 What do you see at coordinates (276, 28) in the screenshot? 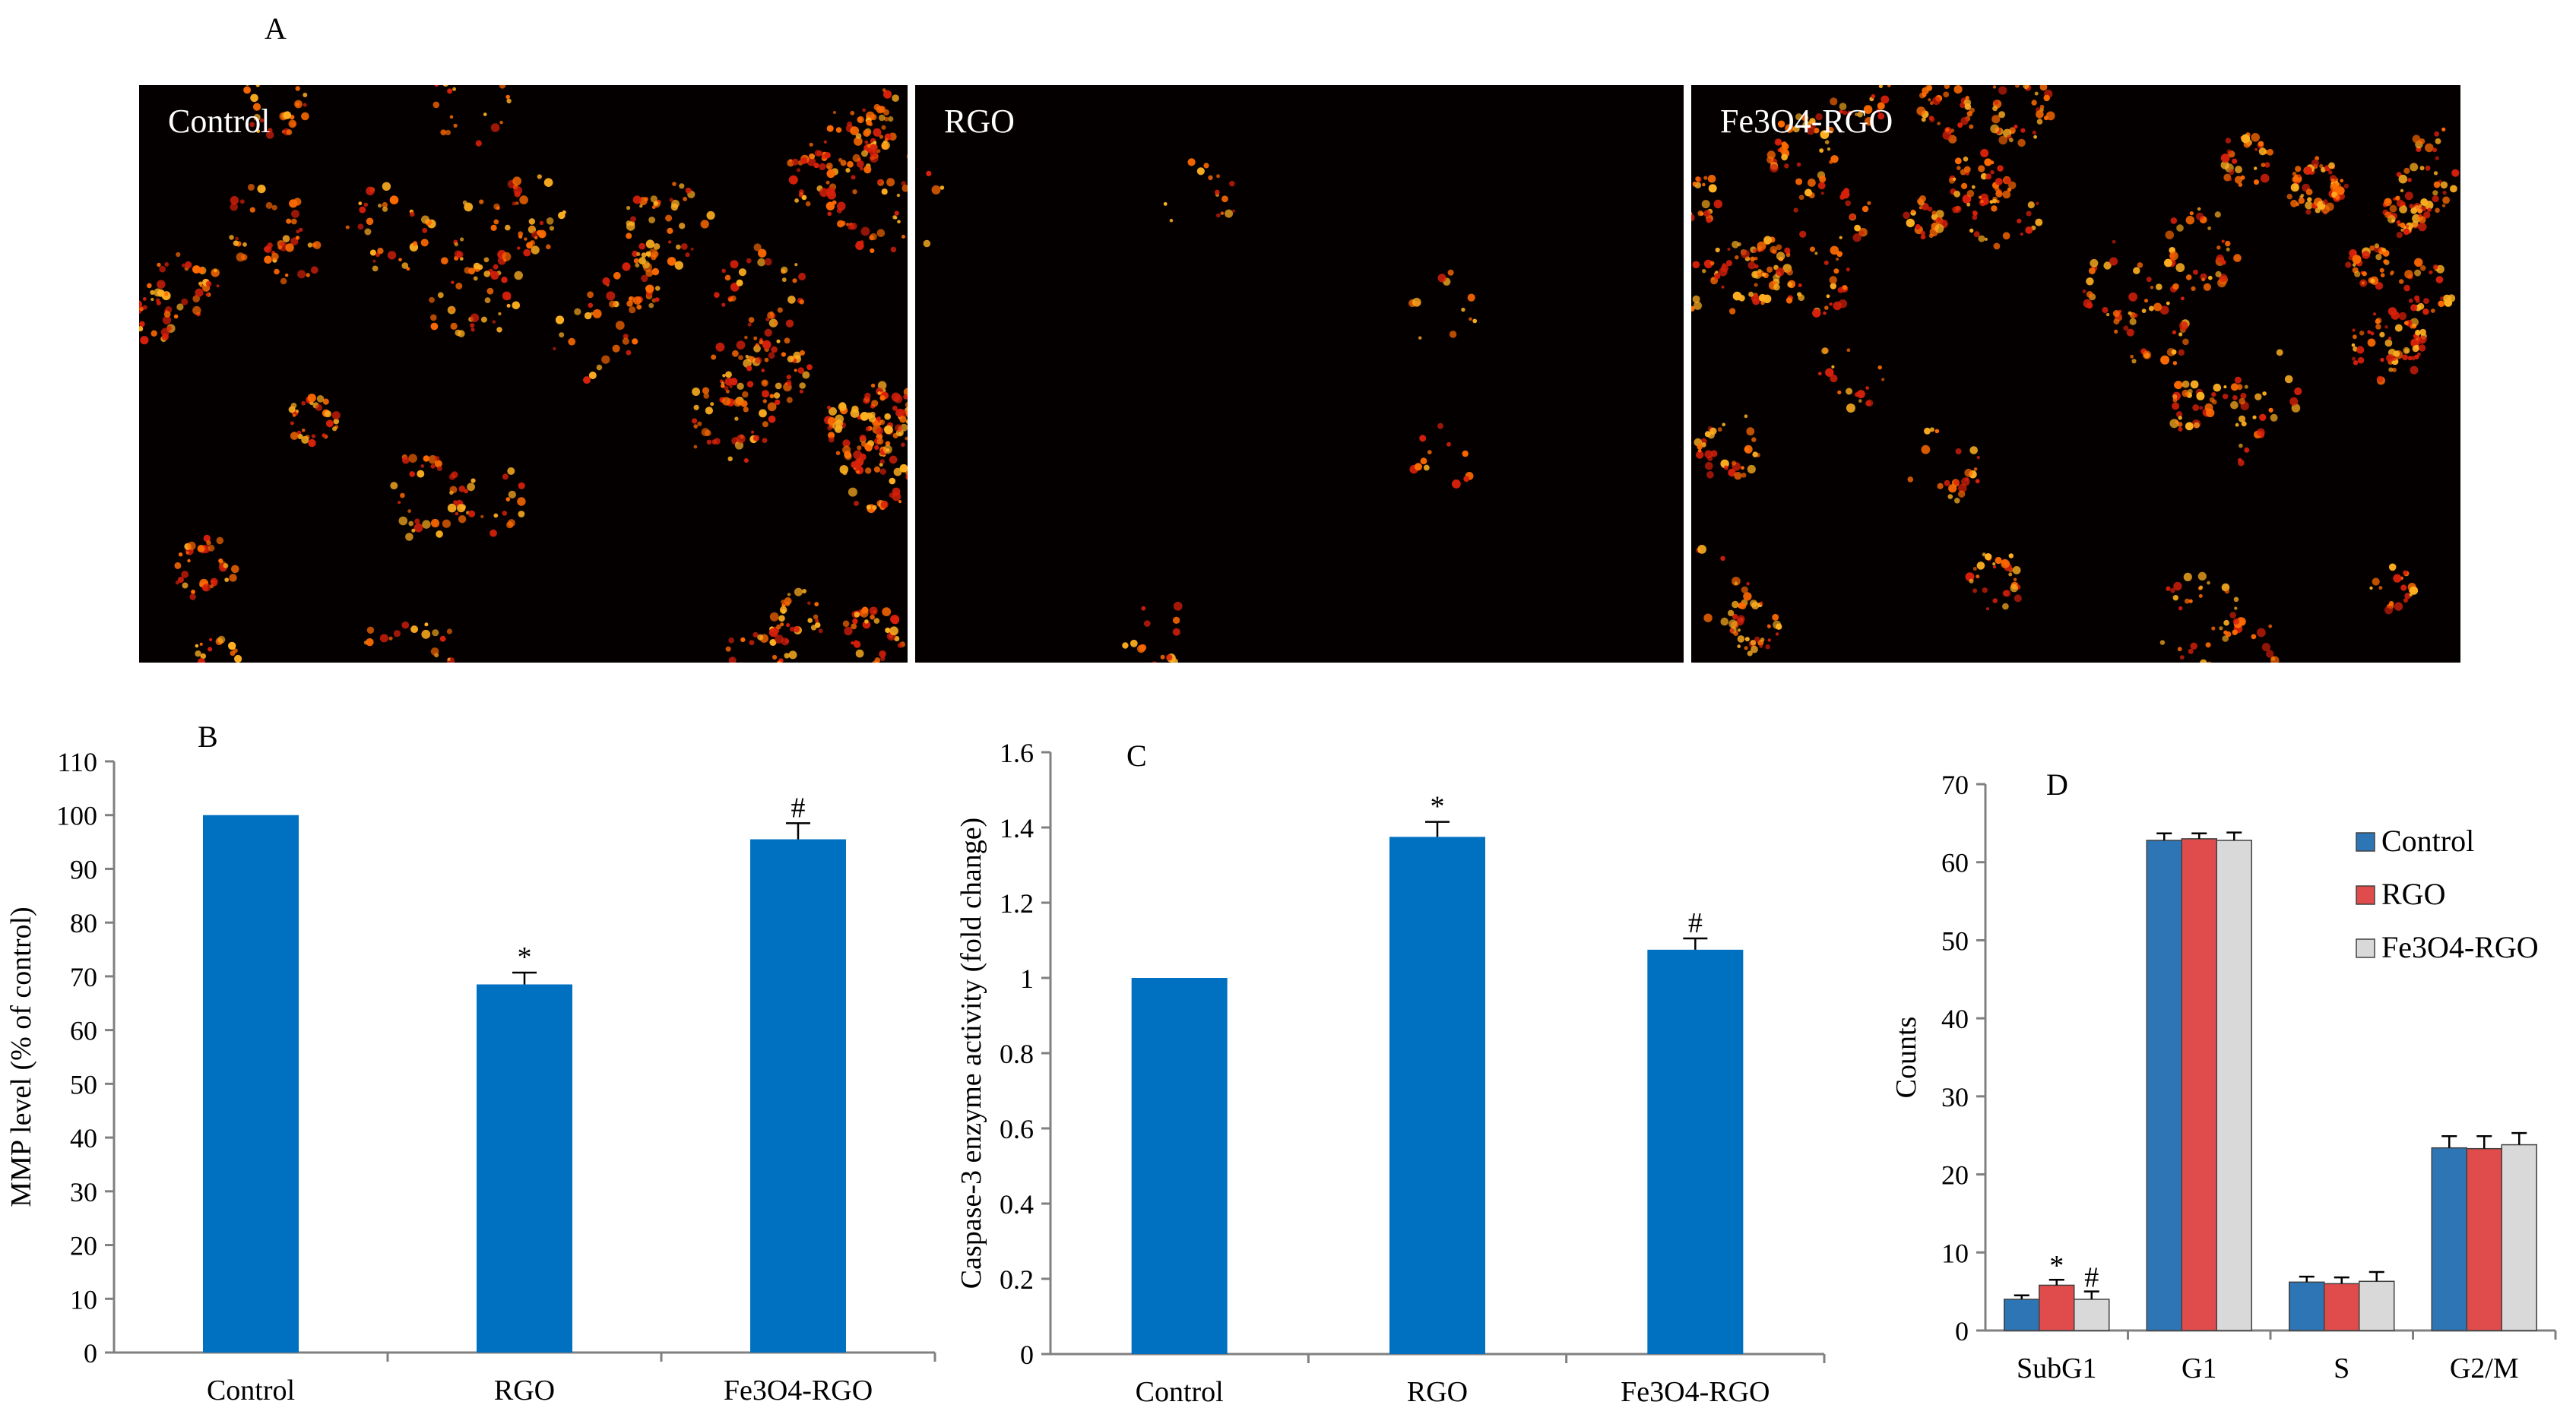
I see `panel-letter-a: A` at bounding box center [276, 28].